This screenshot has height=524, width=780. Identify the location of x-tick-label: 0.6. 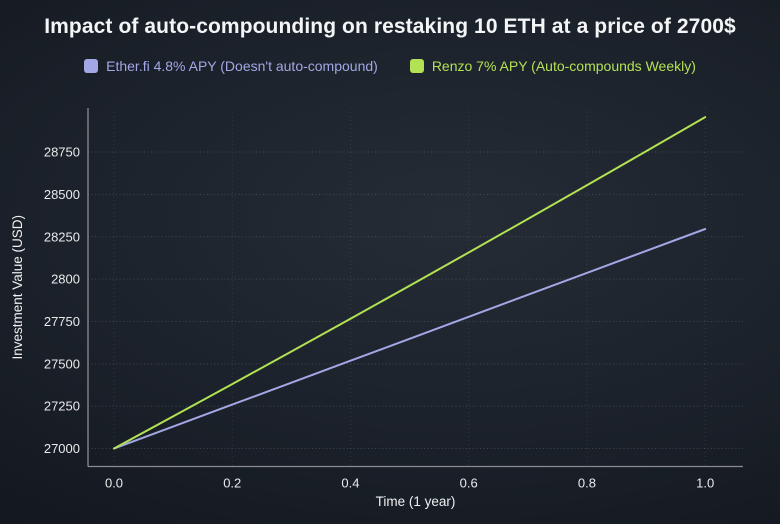
(469, 483).